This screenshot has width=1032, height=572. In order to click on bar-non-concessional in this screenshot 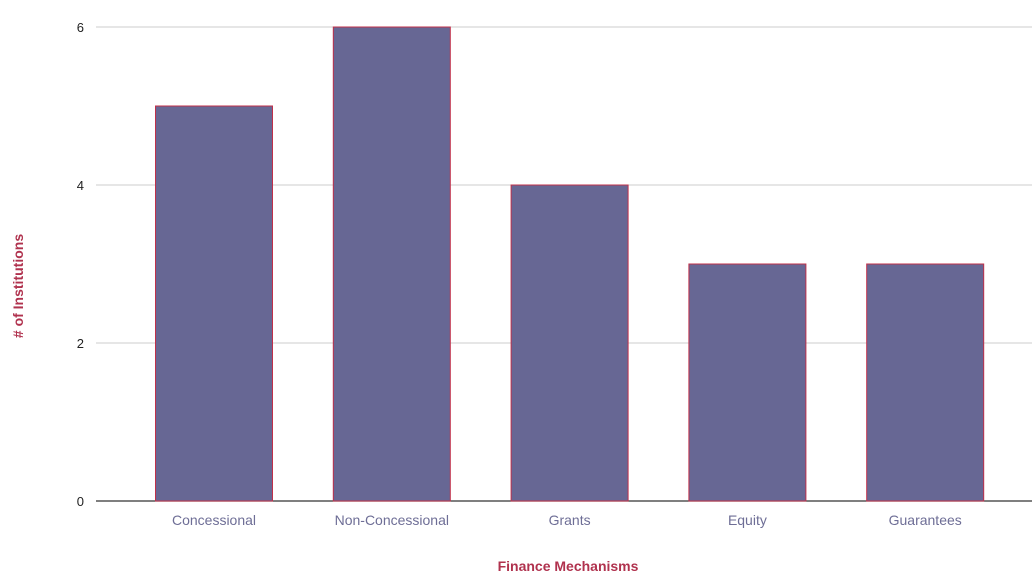, I will do `click(391, 264)`.